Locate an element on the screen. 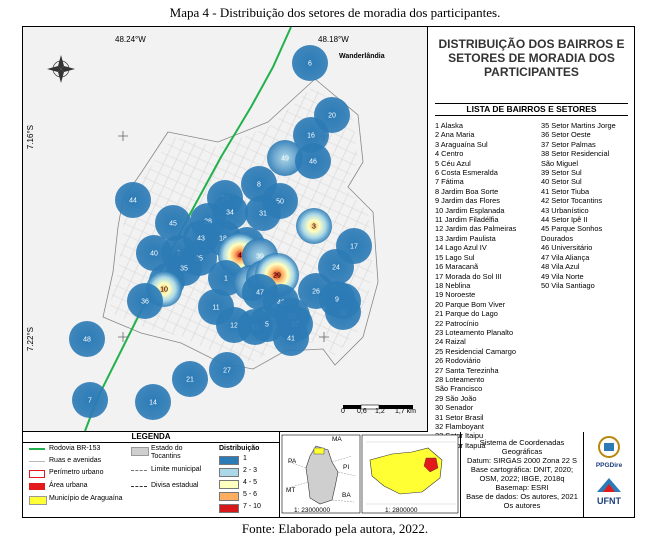 The image size is (670, 548). sector-number: 40 is located at coordinates (154, 254).